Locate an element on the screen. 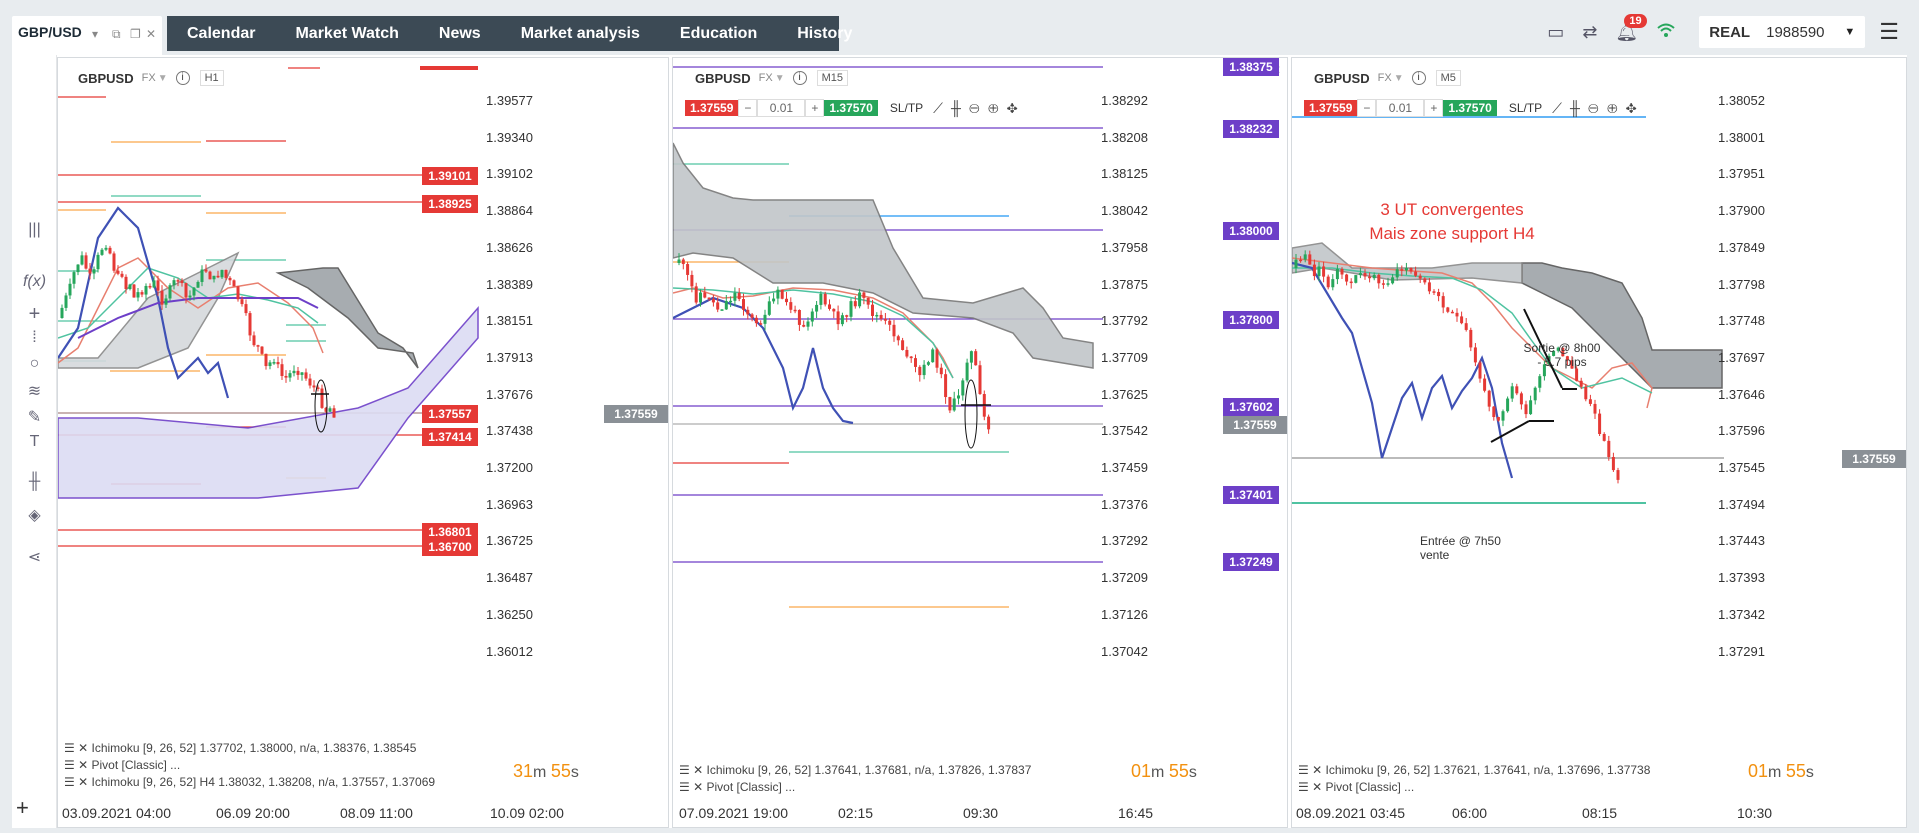 This screenshot has width=1919, height=833. price-level-label: 1.37602 is located at coordinates (1251, 407).